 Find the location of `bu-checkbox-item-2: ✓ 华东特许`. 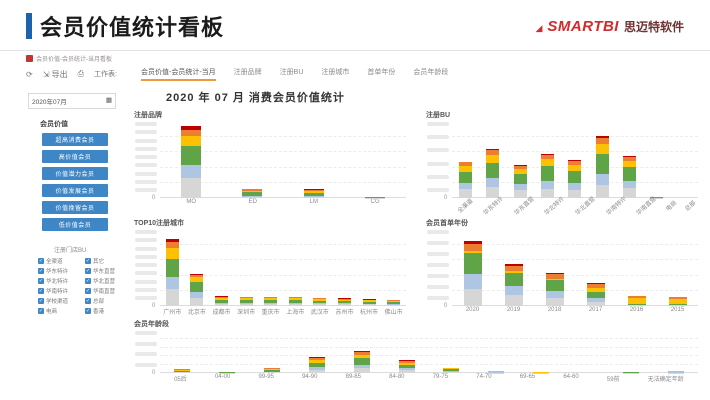

bu-checkbox-item-2: ✓ 华东特许 is located at coordinates (60, 271).